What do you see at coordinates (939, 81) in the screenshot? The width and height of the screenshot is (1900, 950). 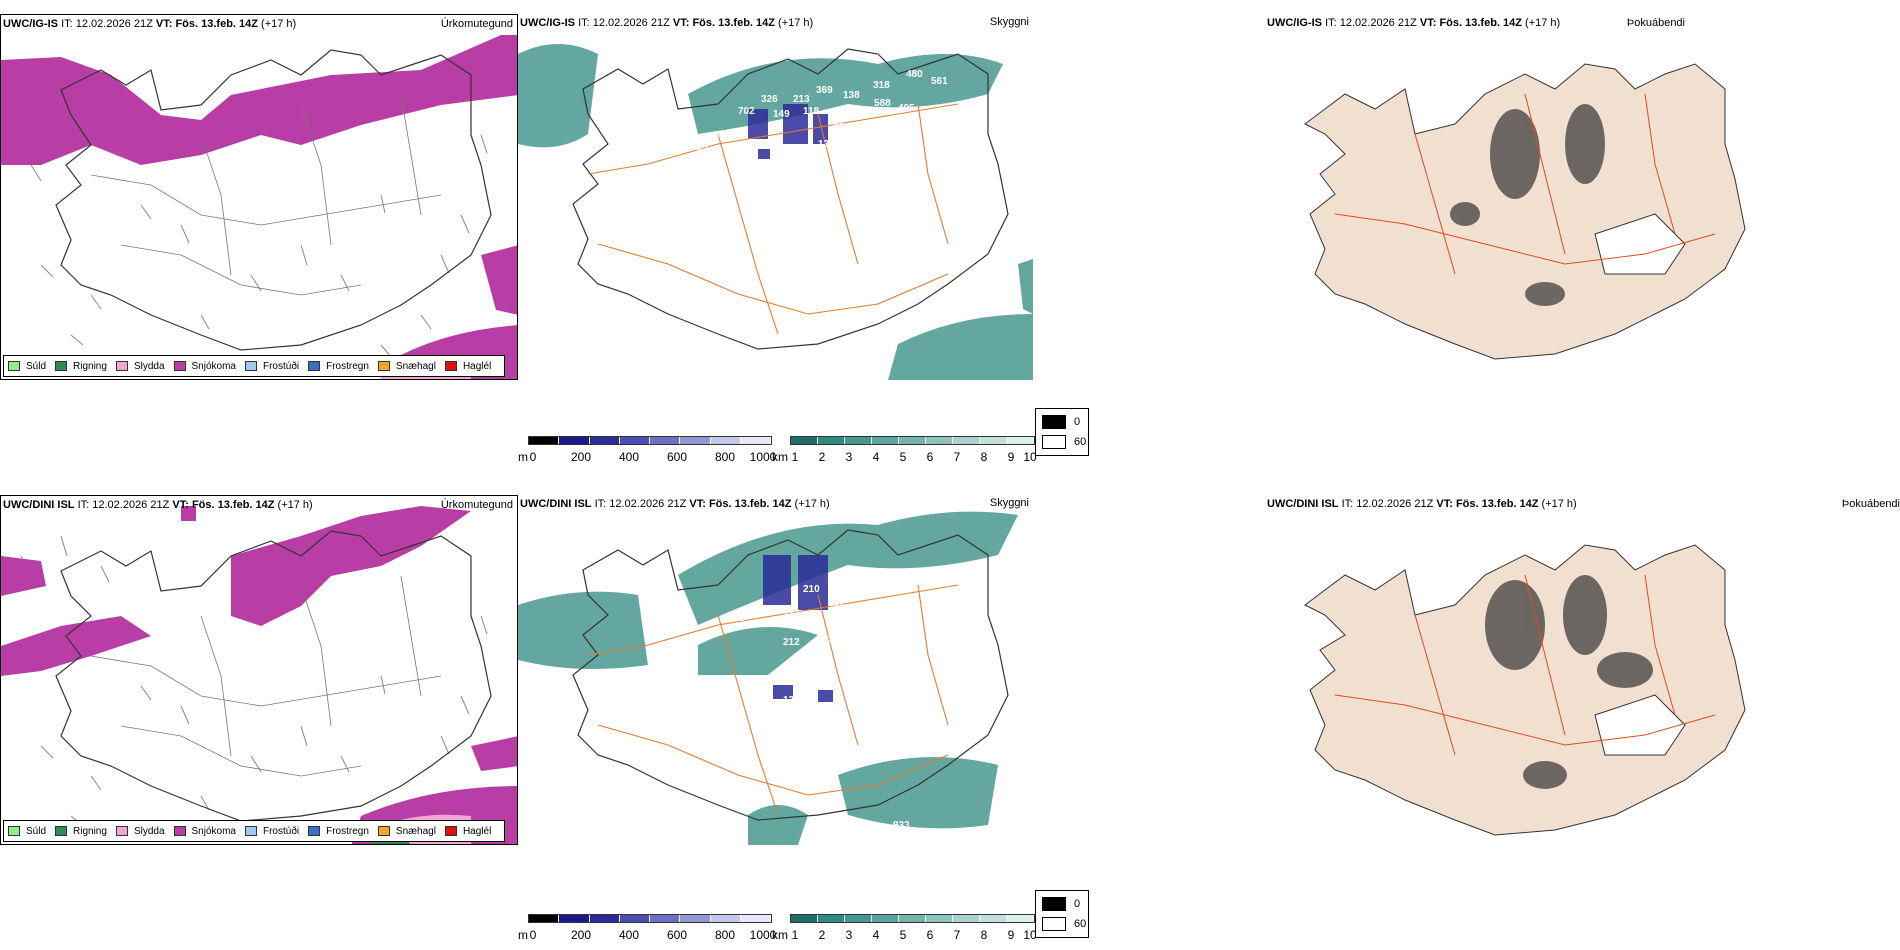 I see `ceiling-label: 561` at bounding box center [939, 81].